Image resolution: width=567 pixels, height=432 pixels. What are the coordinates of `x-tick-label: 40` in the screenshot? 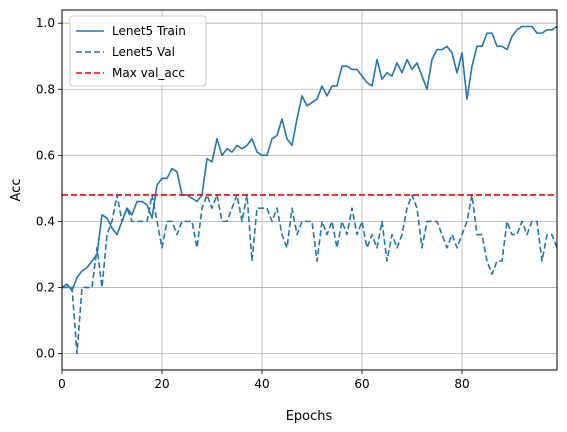 It's located at (261, 384).